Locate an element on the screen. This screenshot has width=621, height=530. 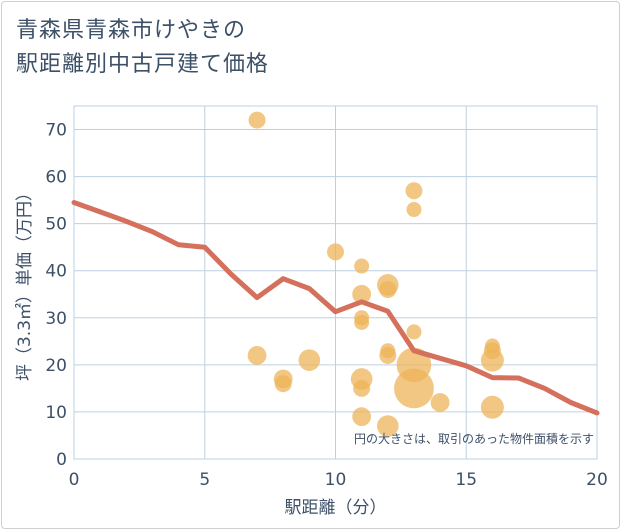
y-tick-label: 70 is located at coordinates (56, 131).